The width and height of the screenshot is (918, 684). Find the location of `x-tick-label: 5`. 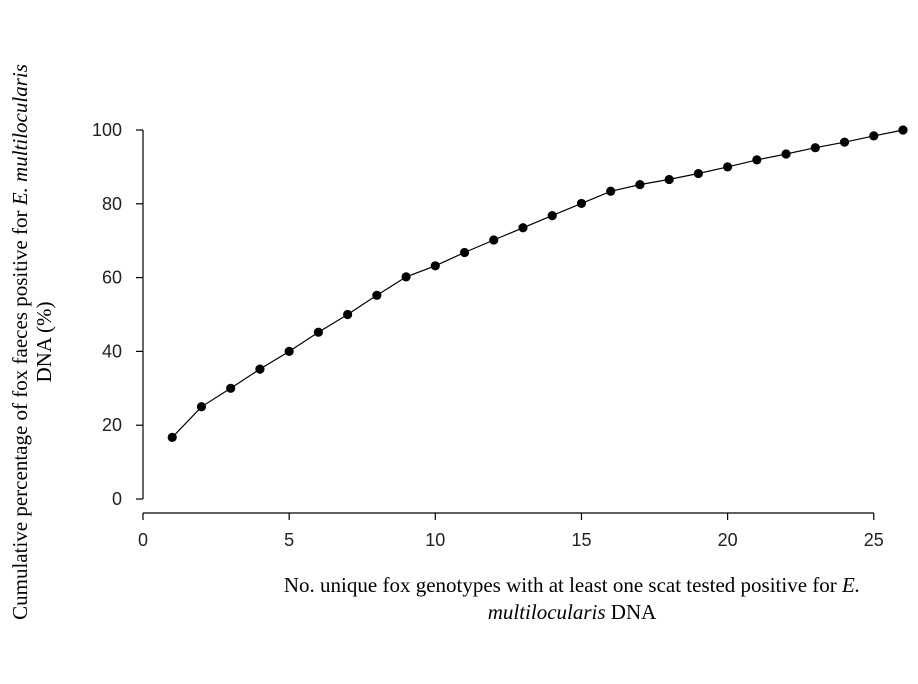

x-tick-label: 5 is located at coordinates (289, 540).